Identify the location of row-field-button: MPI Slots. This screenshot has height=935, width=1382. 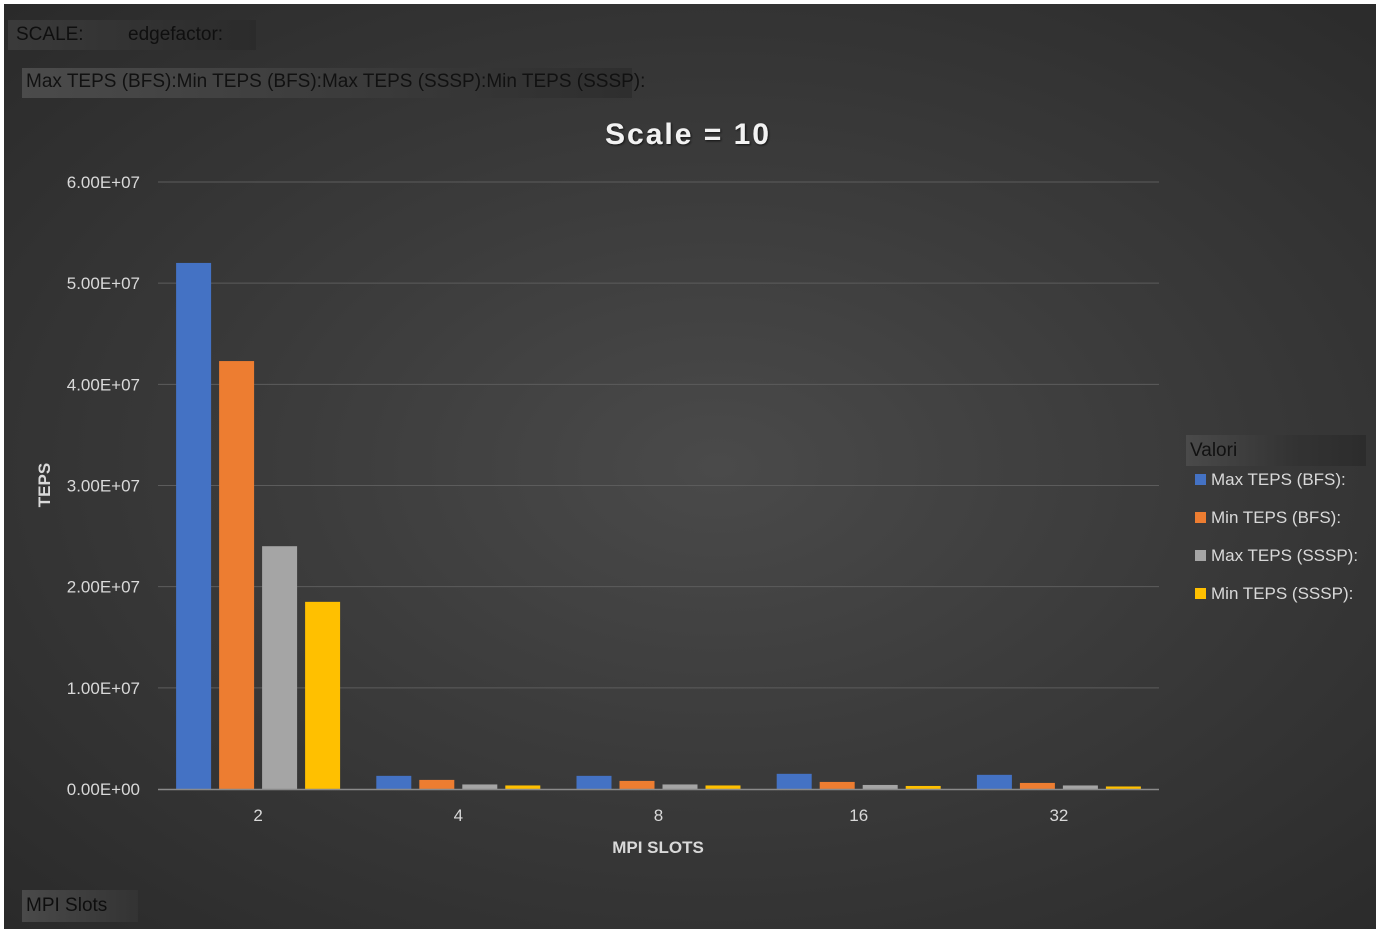
(80, 906).